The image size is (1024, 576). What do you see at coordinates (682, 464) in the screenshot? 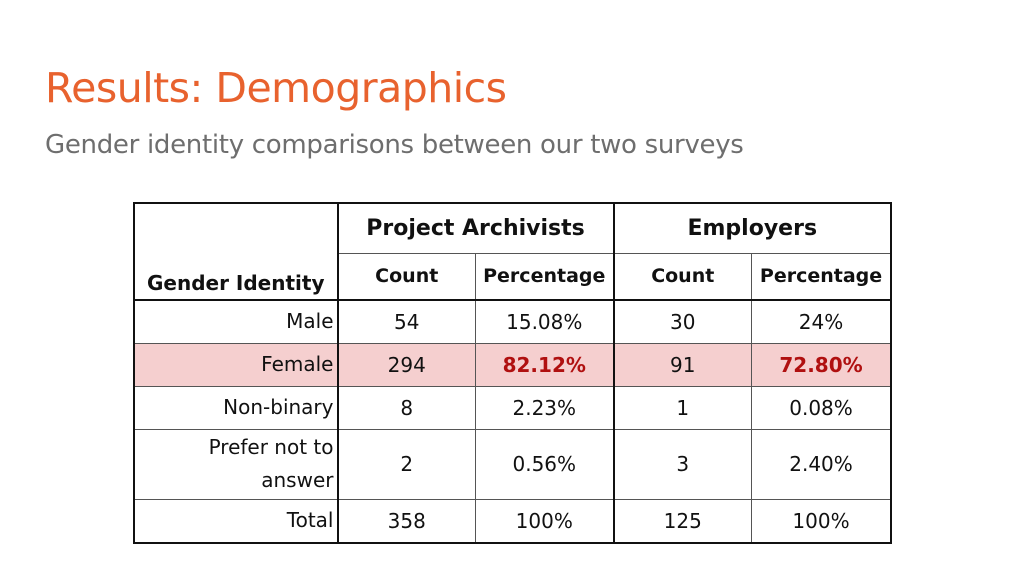
I see `cell-em-count: 3` at bounding box center [682, 464].